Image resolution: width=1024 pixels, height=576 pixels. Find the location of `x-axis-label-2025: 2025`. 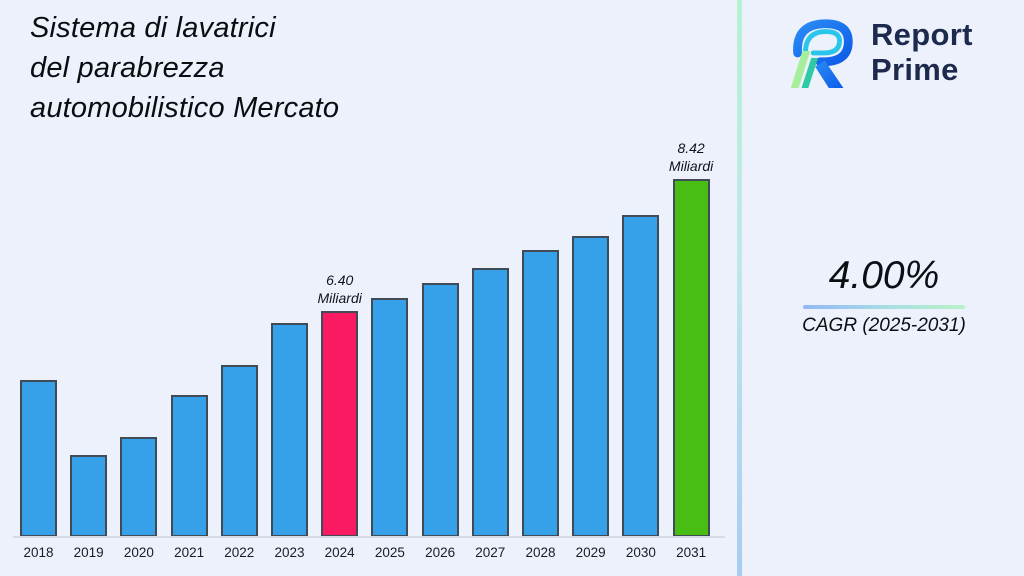

x-axis-label-2025: 2025 is located at coordinates (389, 552).